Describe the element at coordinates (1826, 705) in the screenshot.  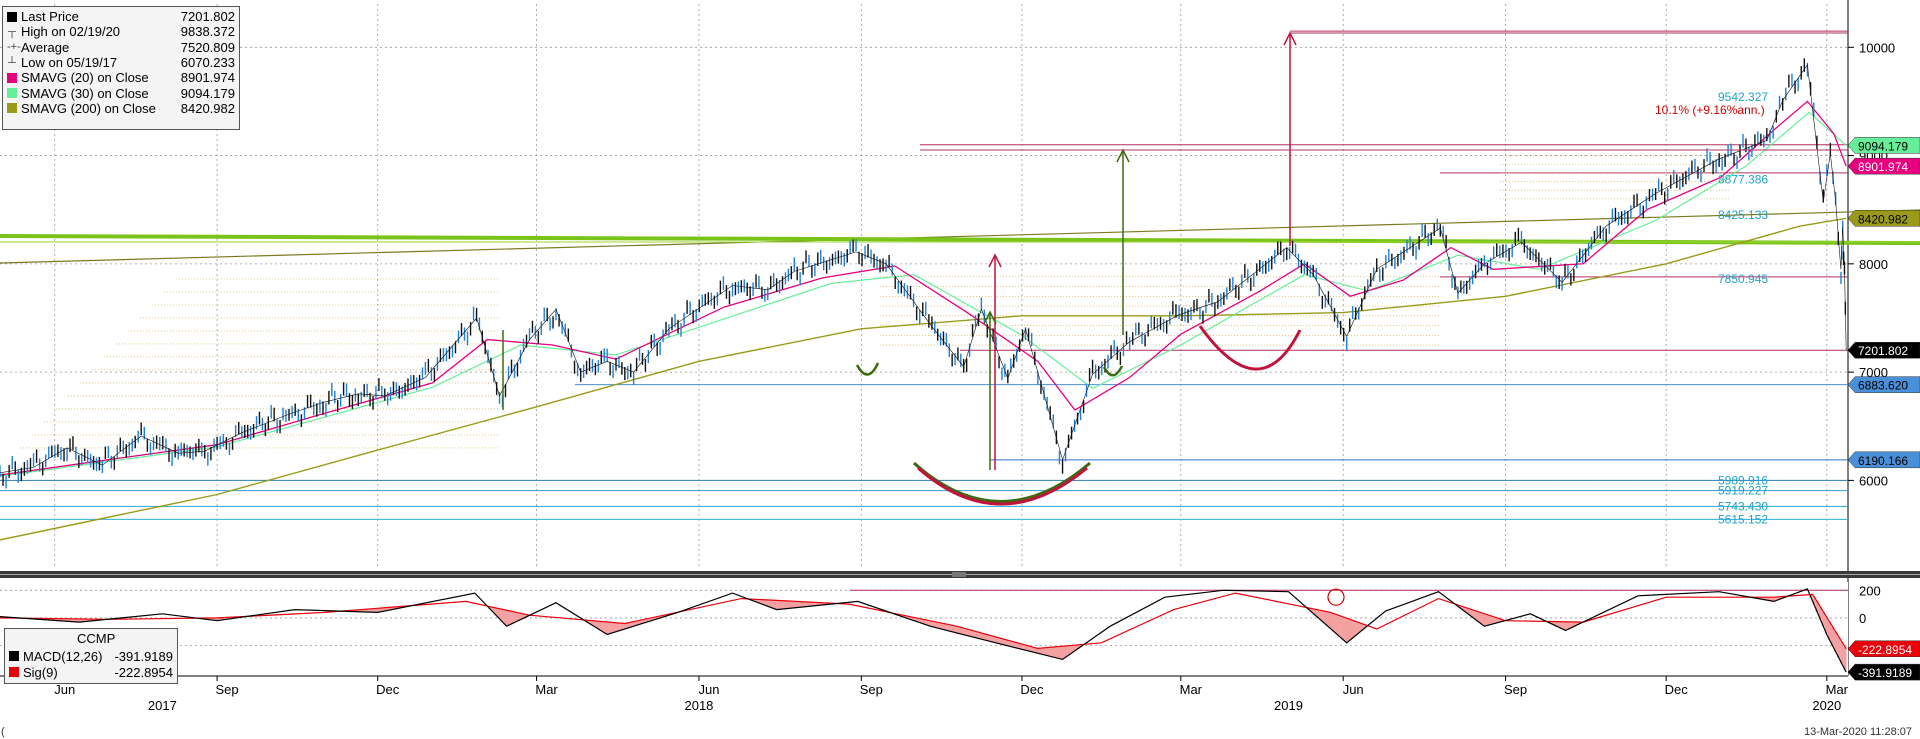
I see `x-tick-label-year: 2020` at that location.